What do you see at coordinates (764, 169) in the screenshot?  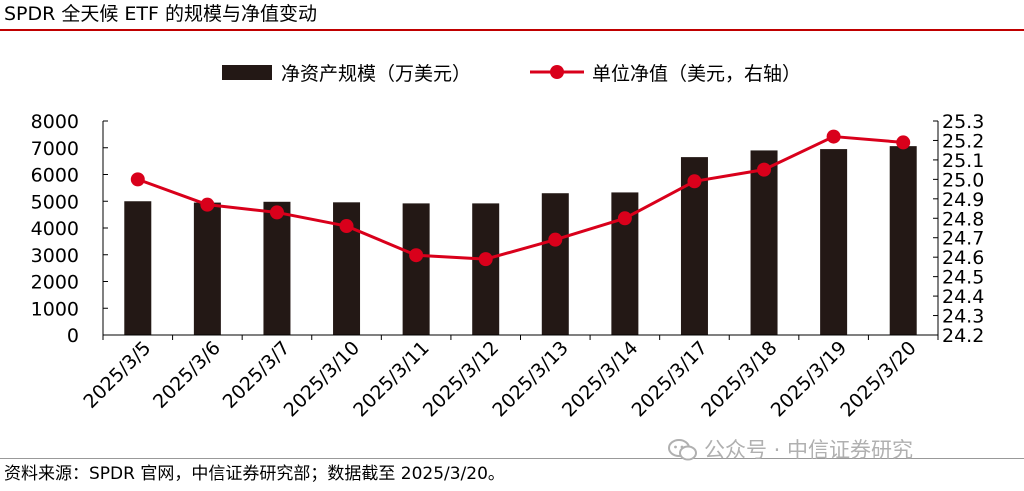 I see `nav-point-2025/3/18` at bounding box center [764, 169].